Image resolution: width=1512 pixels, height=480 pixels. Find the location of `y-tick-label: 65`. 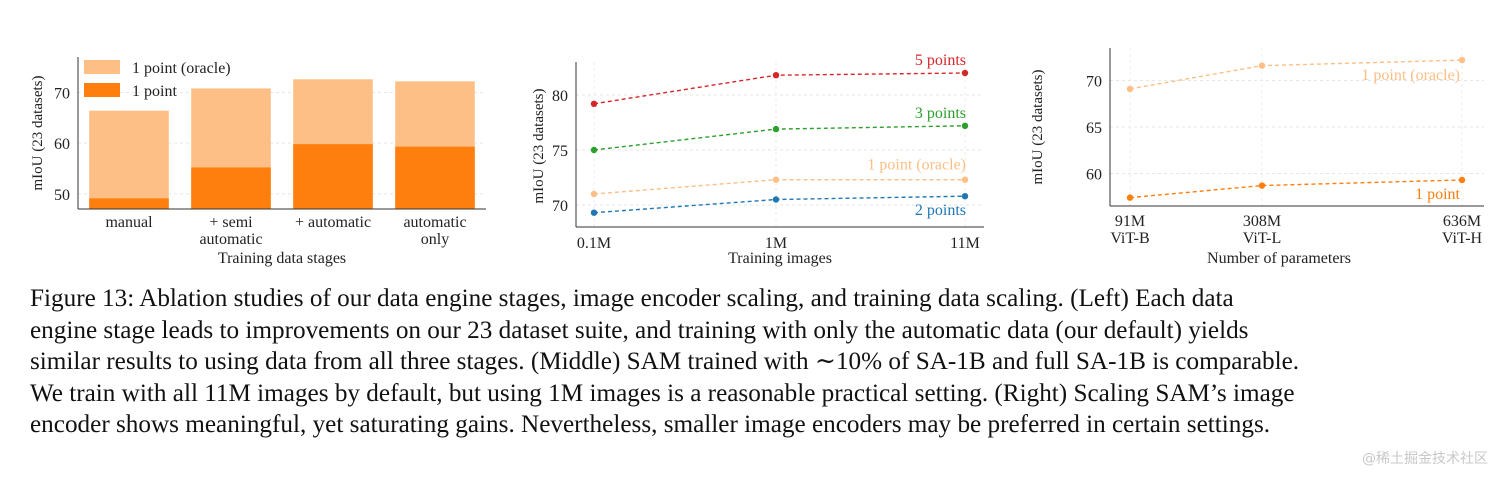

y-tick-label: 65 is located at coordinates (1094, 128).